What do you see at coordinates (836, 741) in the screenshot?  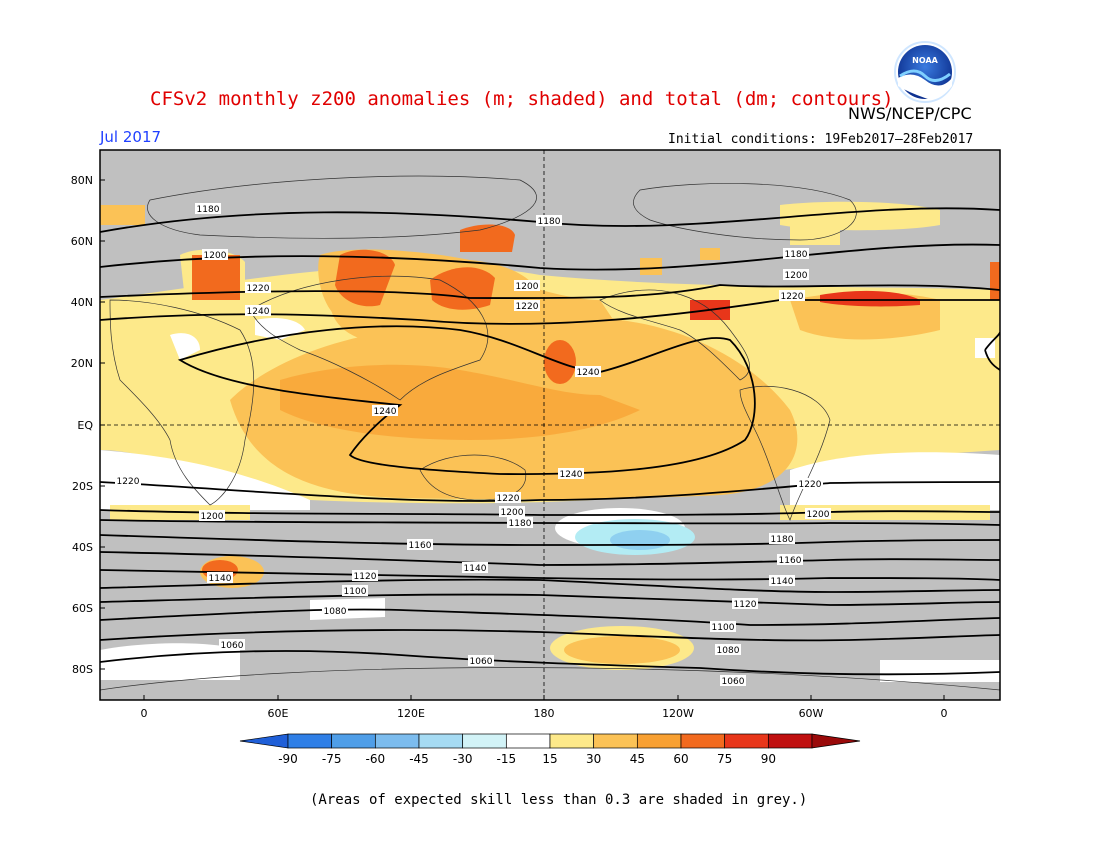 I see `colorbar-high-arrow` at bounding box center [836, 741].